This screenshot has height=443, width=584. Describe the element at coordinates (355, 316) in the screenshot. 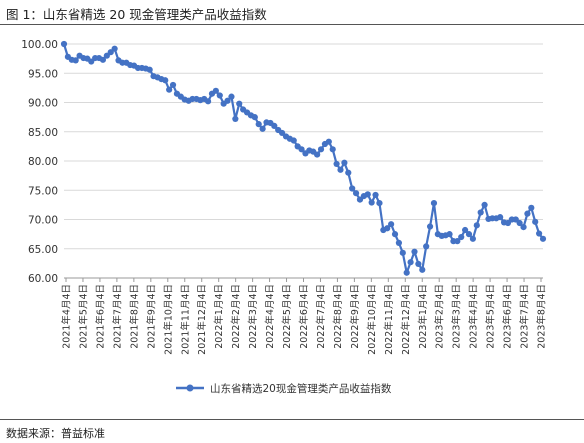

I see `x-tick-label: 2022年9月4日` at that location.